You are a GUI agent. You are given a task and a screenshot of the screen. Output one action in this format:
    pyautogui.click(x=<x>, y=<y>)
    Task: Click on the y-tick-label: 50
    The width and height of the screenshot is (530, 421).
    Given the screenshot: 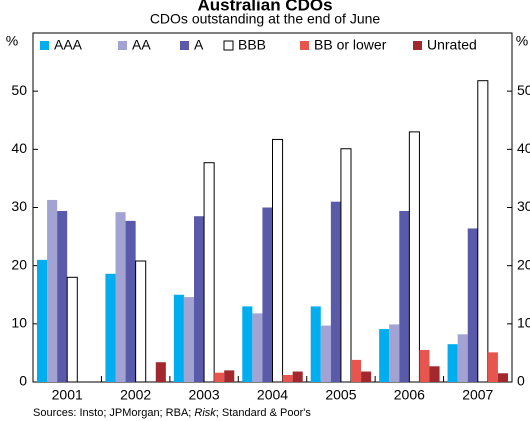 What is the action you would take?
    pyautogui.click(x=19, y=90)
    